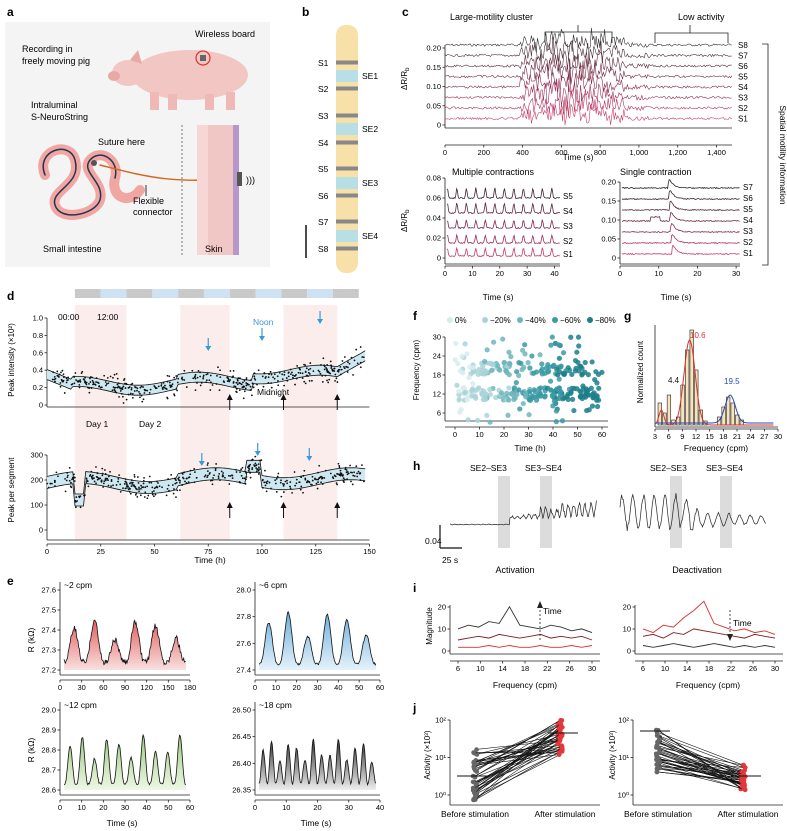  I want to click on j-ylabel-left: Activity (×10³), so click(427, 754).